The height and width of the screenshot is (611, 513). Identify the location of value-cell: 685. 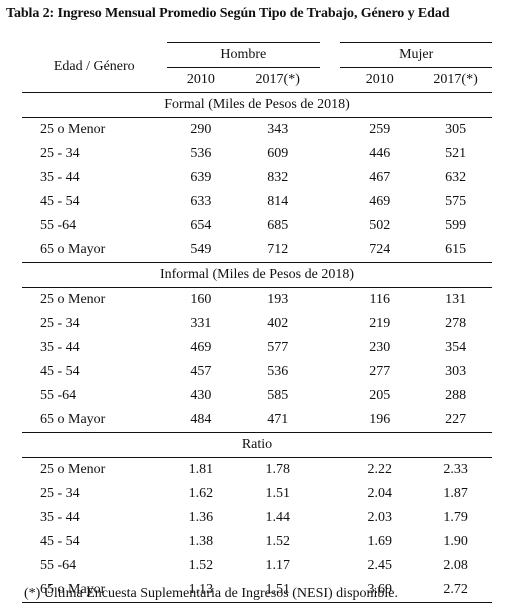
(278, 225).